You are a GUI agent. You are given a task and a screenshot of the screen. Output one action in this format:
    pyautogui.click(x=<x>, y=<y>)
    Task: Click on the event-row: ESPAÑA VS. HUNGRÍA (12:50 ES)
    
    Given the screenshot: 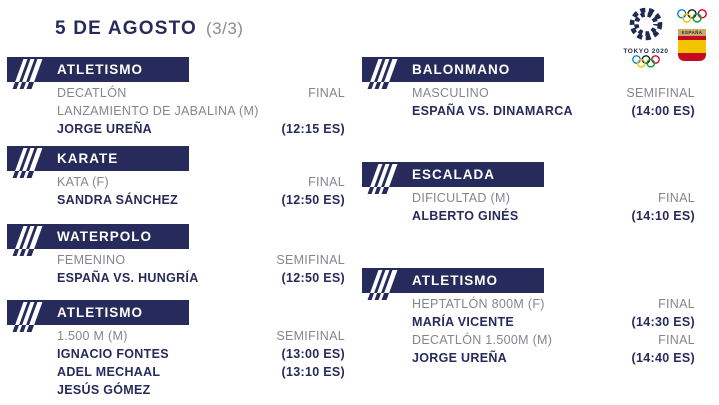 What is the action you would take?
    pyautogui.click(x=176, y=278)
    